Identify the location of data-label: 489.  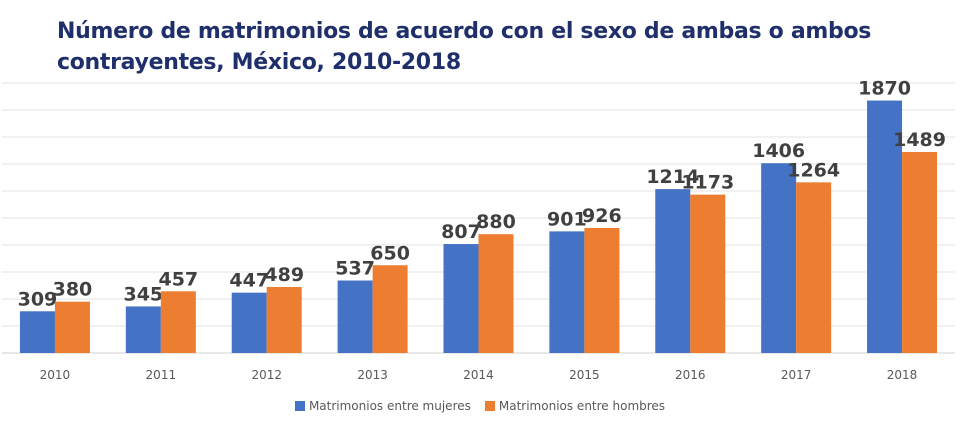
(284, 275).